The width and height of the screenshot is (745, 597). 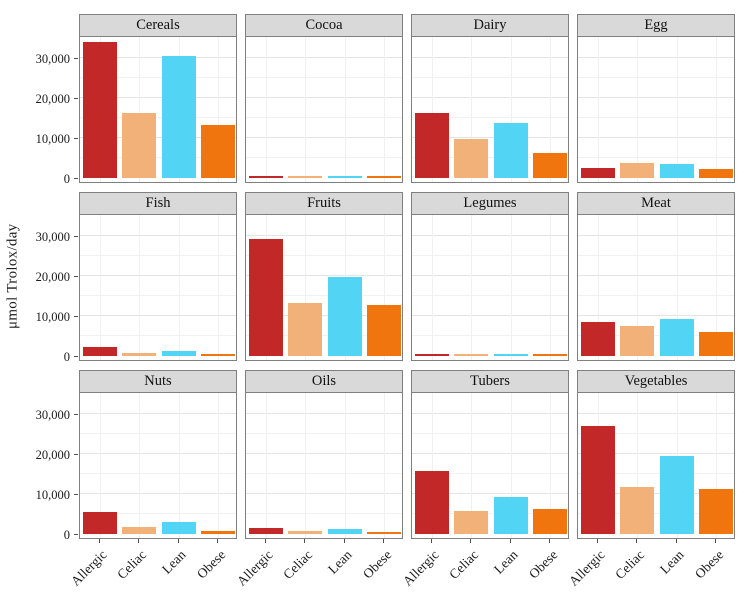 I want to click on plot-area-cereals, so click(x=158, y=109).